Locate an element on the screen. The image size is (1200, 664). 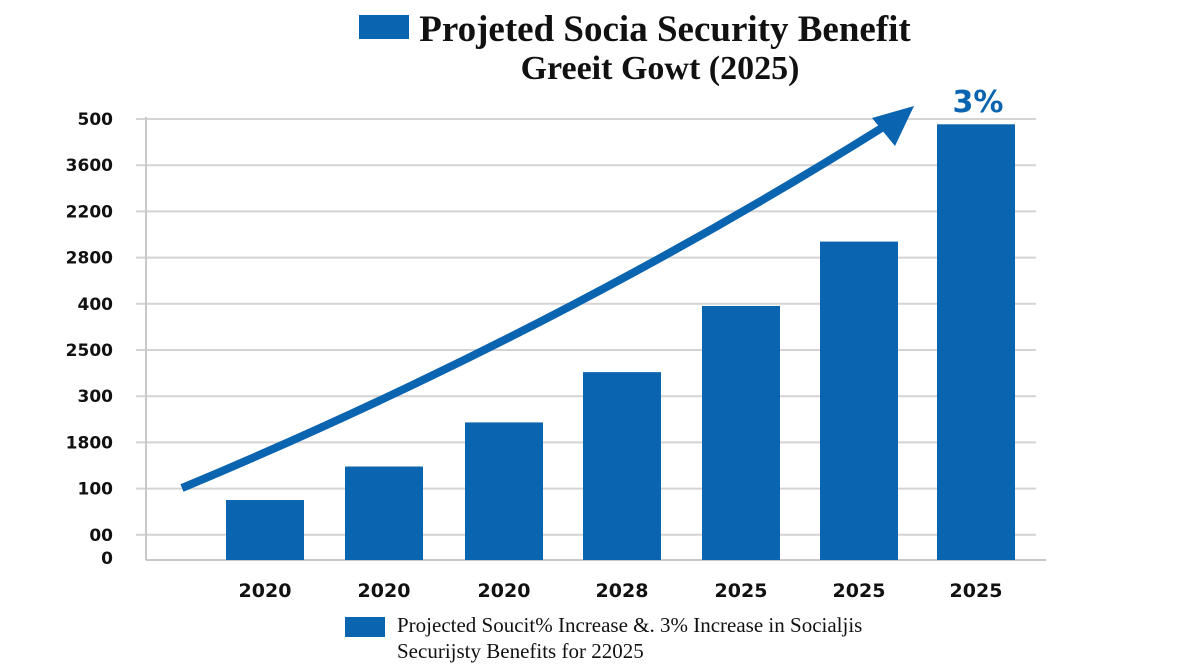
x-tick-label: 2028 is located at coordinates (622, 591).